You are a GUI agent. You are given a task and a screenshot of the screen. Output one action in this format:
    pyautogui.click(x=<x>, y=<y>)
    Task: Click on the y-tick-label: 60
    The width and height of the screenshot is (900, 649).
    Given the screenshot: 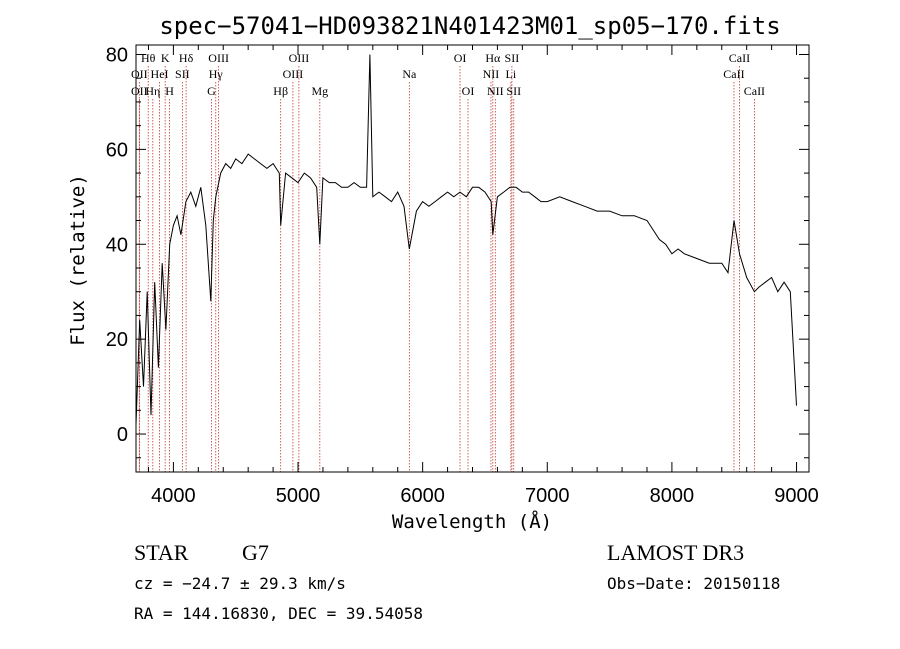 What is the action you would take?
    pyautogui.click(x=117, y=150)
    